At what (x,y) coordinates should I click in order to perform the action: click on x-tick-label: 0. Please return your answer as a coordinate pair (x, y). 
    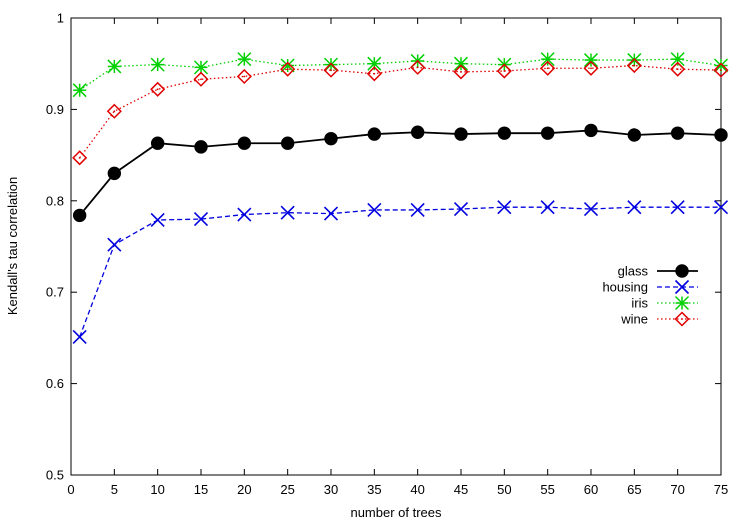
    Looking at the image, I should click on (70, 489).